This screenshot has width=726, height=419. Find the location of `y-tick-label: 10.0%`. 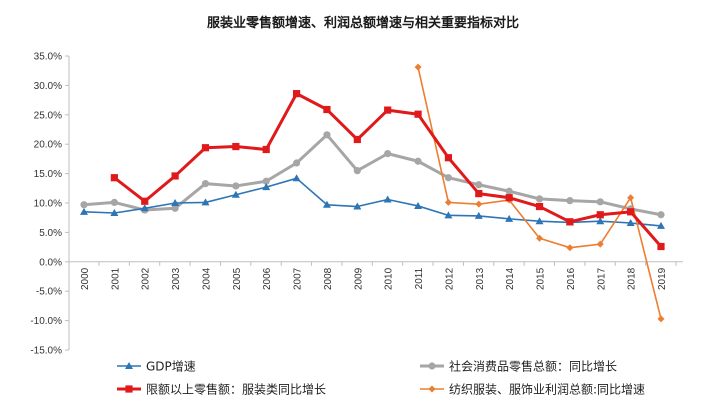

y-tick-label: 10.0% is located at coordinates (48, 204).